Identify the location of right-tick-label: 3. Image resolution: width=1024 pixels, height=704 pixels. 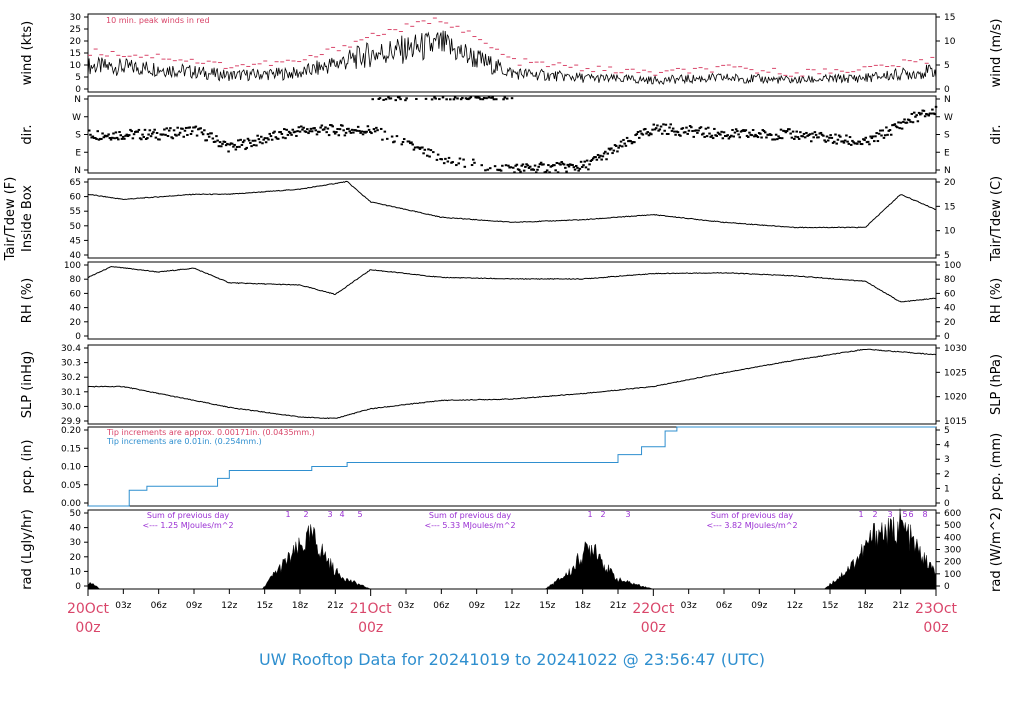
(947, 460).